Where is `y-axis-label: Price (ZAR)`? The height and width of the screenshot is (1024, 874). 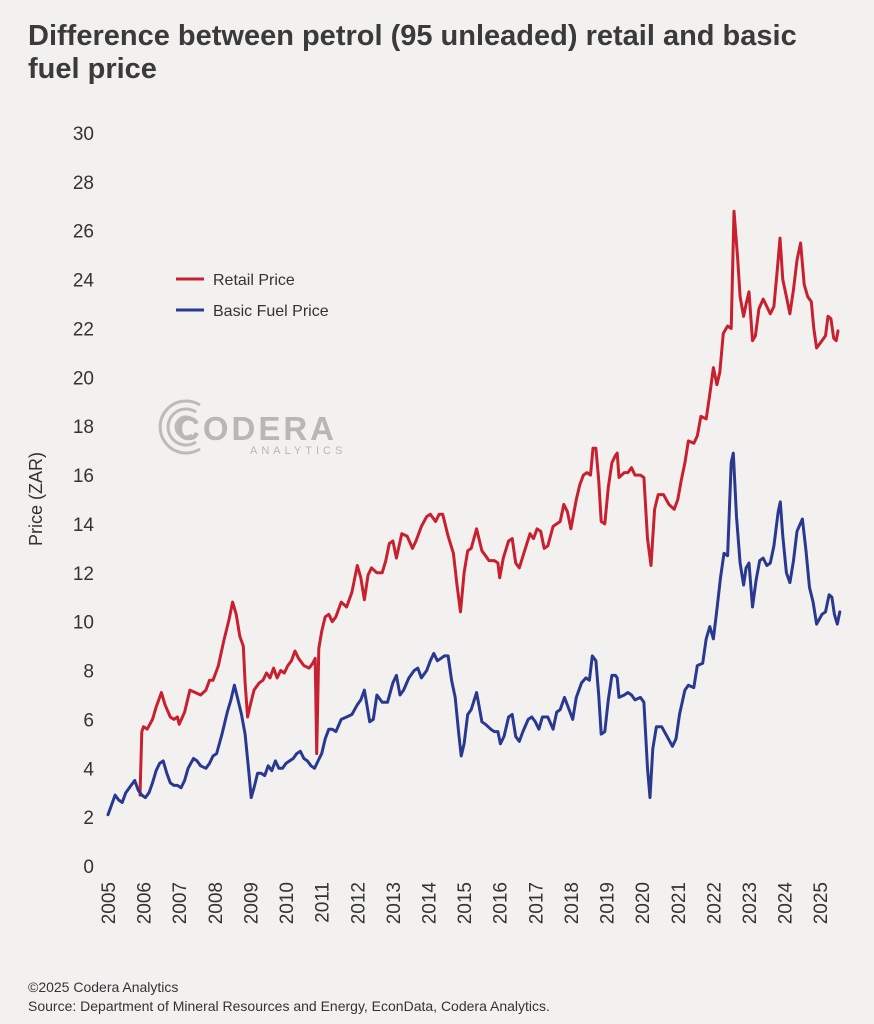
y-axis-label: Price (ZAR) is located at coordinates (36, 499).